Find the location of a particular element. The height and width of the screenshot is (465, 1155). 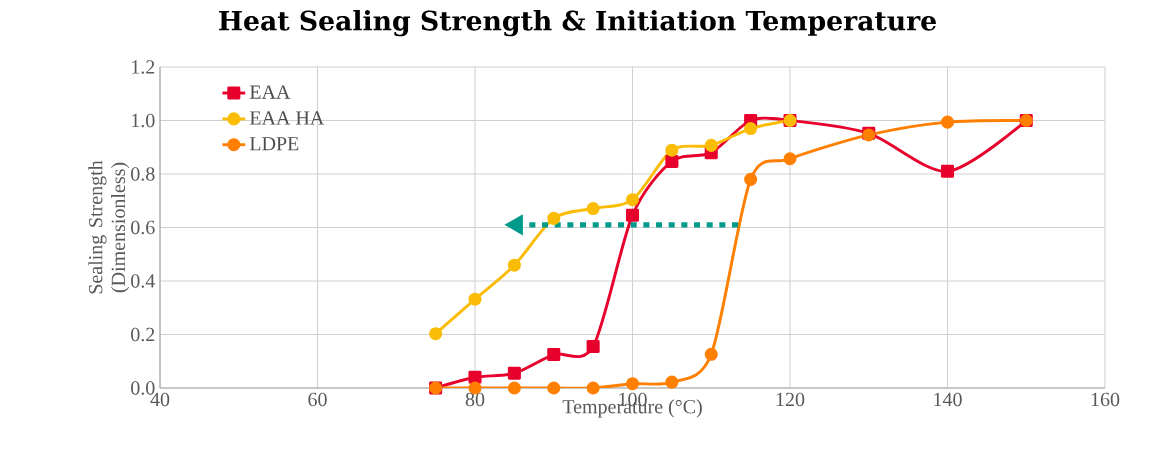

y-tick-label: 0.4 is located at coordinates (143, 281).